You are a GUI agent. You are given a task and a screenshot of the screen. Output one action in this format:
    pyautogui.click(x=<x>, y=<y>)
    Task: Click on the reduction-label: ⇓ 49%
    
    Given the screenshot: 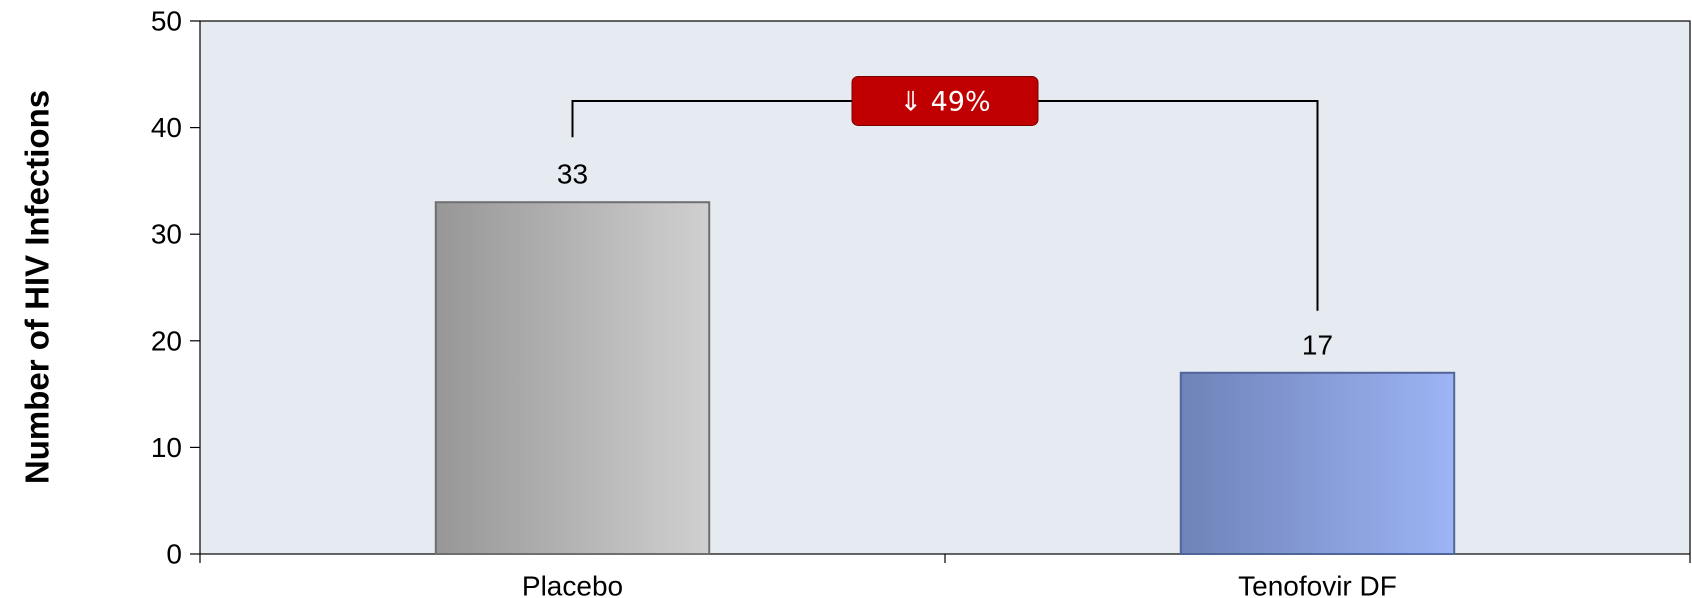 What is the action you would take?
    pyautogui.click(x=944, y=101)
    